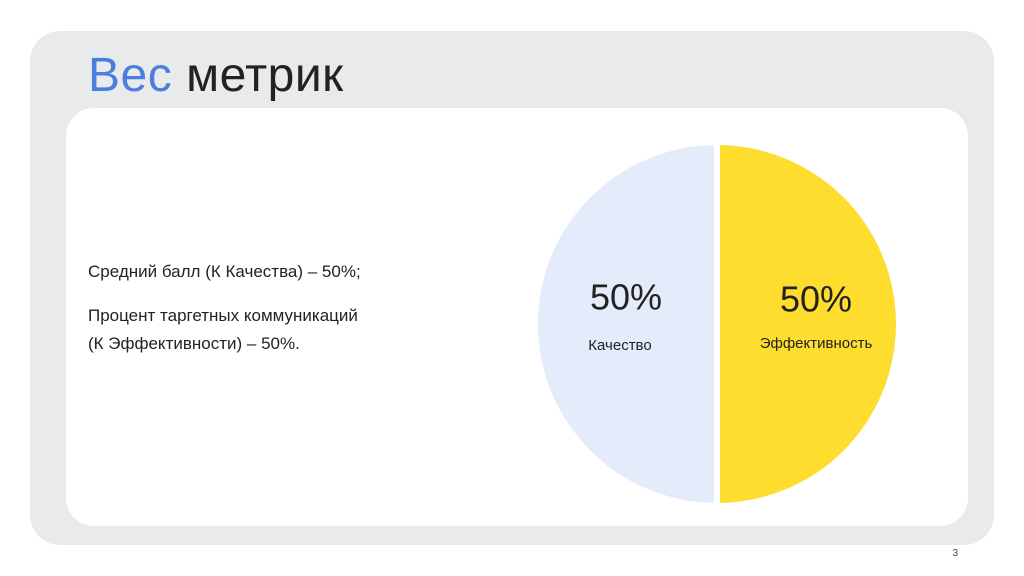 The image size is (1024, 576). I want to click on quality-weight-text: Средний балл (К Качества) – 50%;, so click(268, 272).